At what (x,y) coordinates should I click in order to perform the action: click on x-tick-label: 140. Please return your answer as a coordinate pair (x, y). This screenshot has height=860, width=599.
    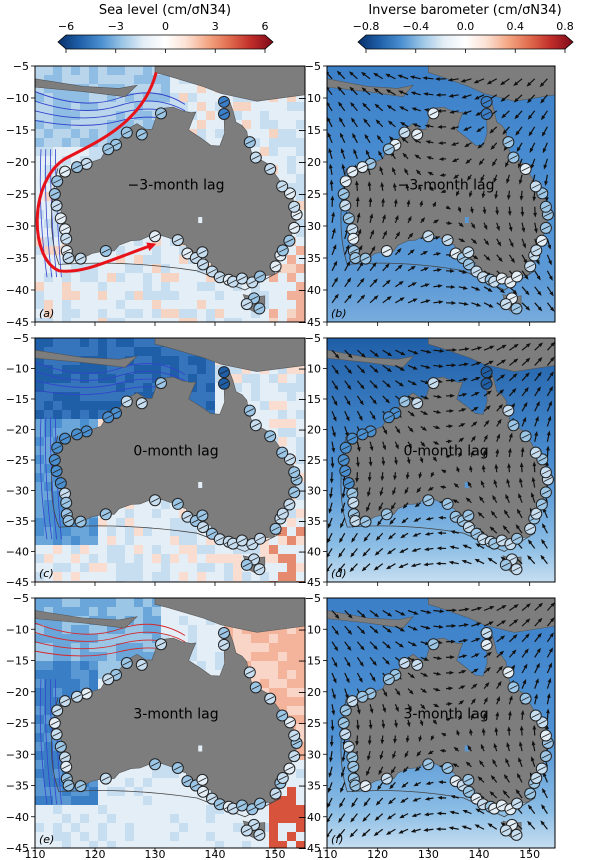
    Looking at the image, I should click on (479, 854).